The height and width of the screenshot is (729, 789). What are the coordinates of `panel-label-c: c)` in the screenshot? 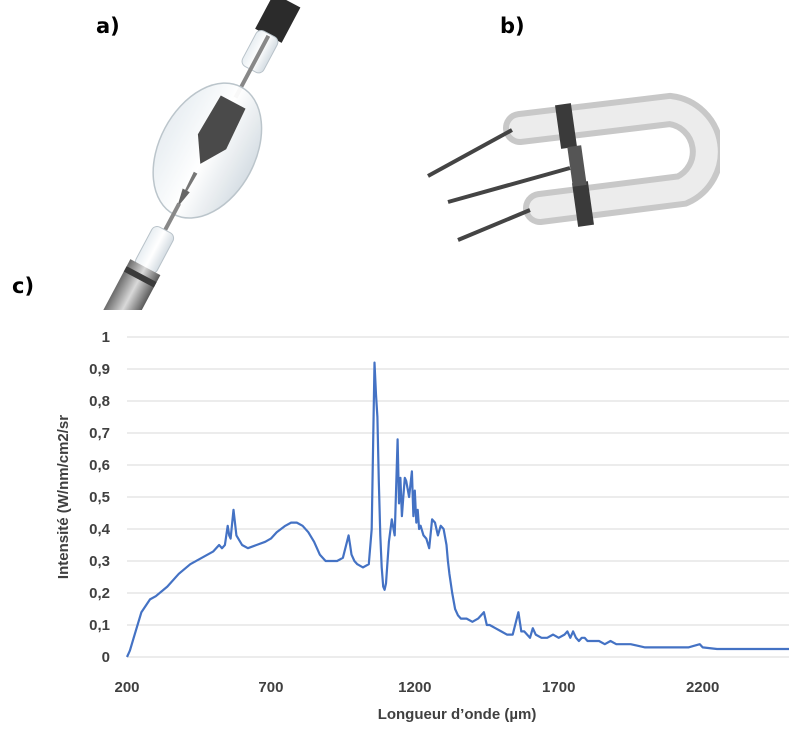 It's located at (23, 286).